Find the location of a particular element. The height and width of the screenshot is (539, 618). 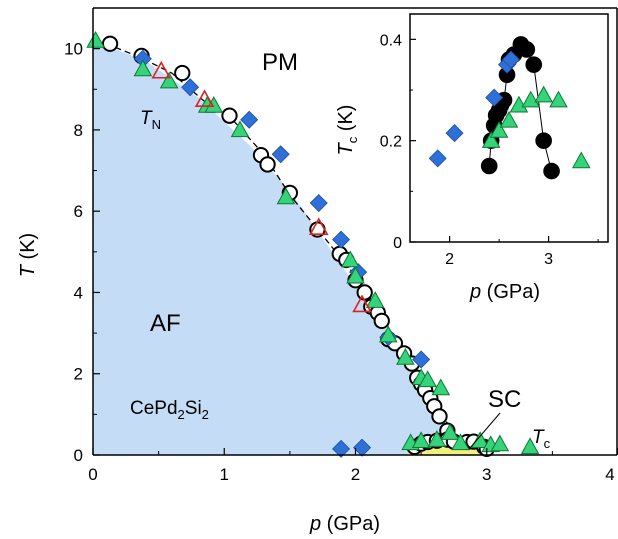

inset-x-axis-title: p (GPa) is located at coordinates (504, 292).